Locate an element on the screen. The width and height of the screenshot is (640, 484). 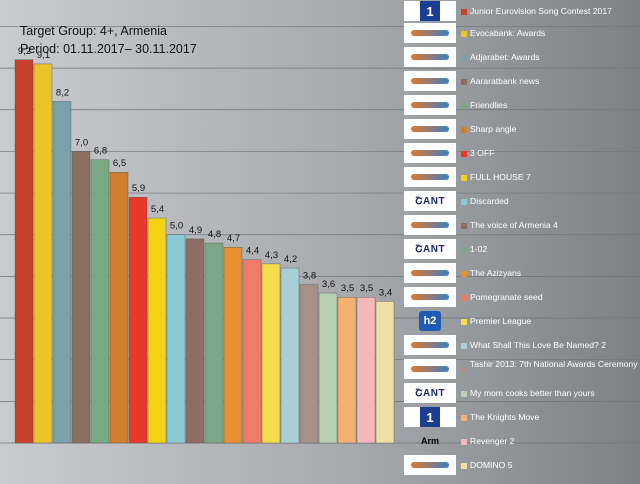
legend-label: Sharp angle is located at coordinates (493, 129).